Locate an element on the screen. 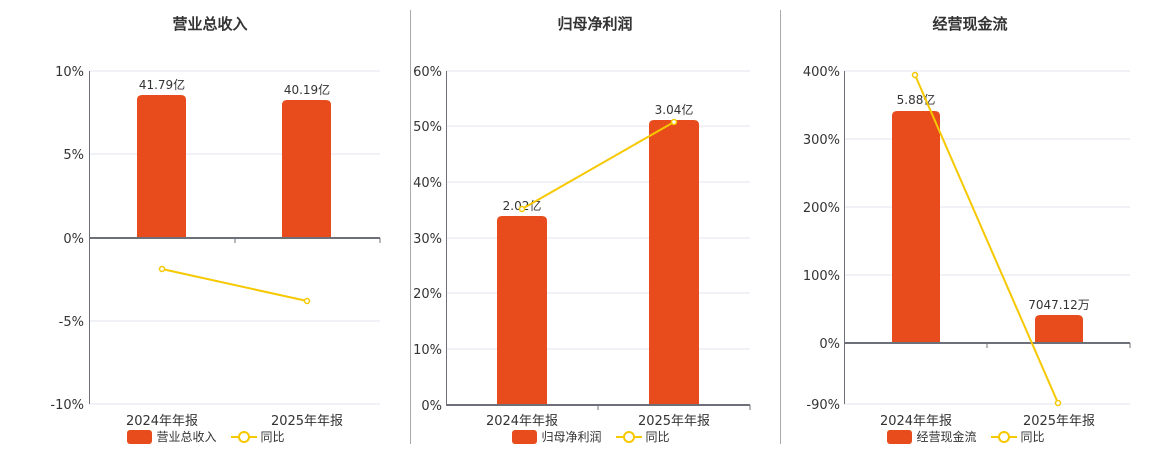 The height and width of the screenshot is (450, 1160). y-tick-label: -10% is located at coordinates (67, 405).